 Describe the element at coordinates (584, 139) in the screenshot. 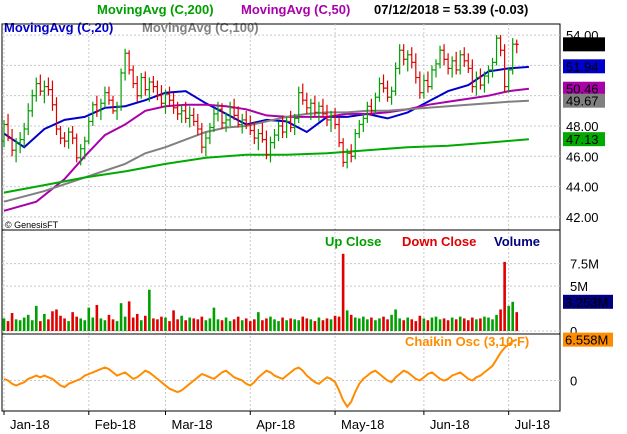

I see `ma200-value-box` at that location.